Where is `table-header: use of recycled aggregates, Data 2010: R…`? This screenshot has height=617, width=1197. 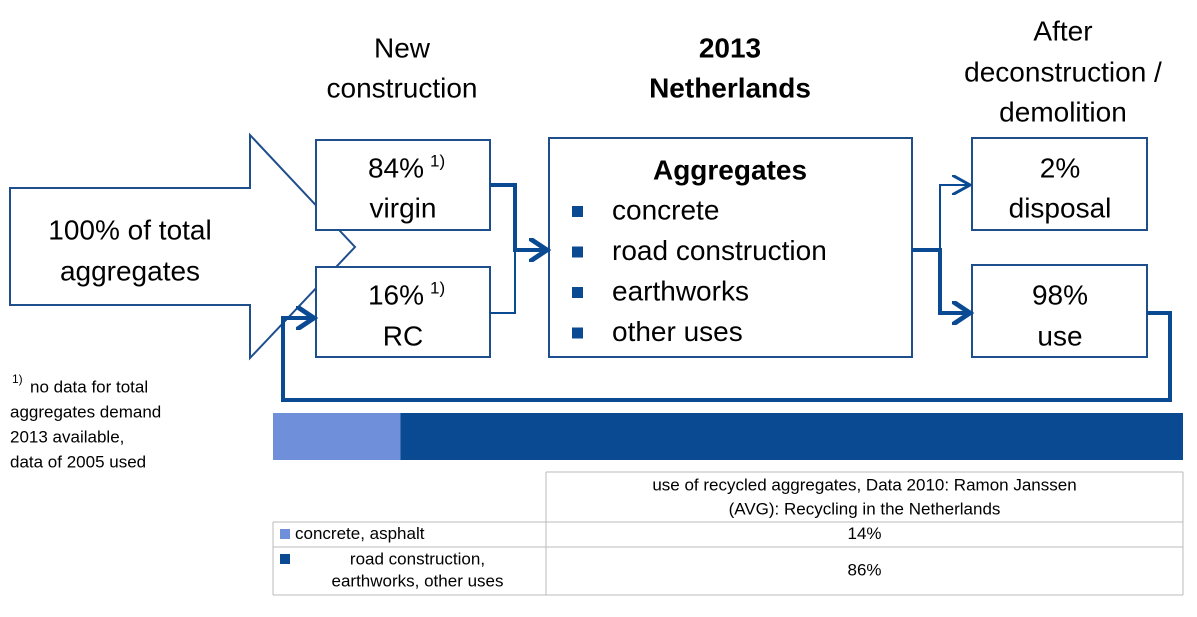 table-header: use of recycled aggregates, Data 2010: R… is located at coordinates (864, 484).